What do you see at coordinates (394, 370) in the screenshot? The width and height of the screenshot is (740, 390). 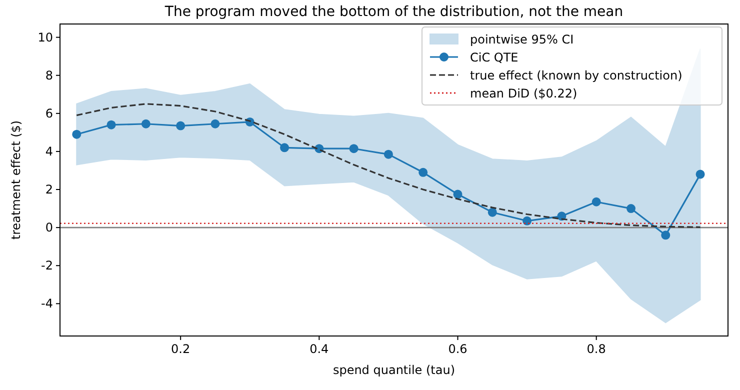 I see `x-axis-title: spend quantile (tau)` at bounding box center [394, 370].